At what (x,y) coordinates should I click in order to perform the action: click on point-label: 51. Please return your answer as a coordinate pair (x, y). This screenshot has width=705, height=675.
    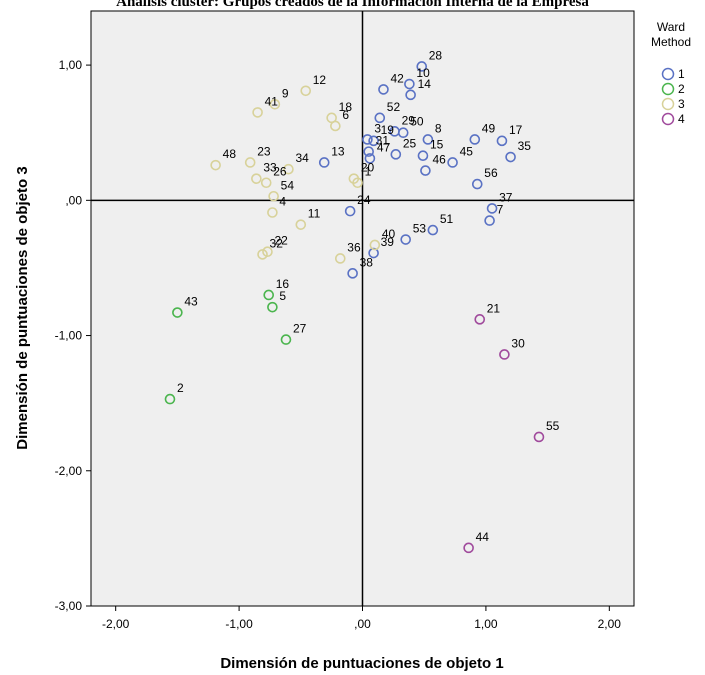
    Looking at the image, I should click on (447, 219).